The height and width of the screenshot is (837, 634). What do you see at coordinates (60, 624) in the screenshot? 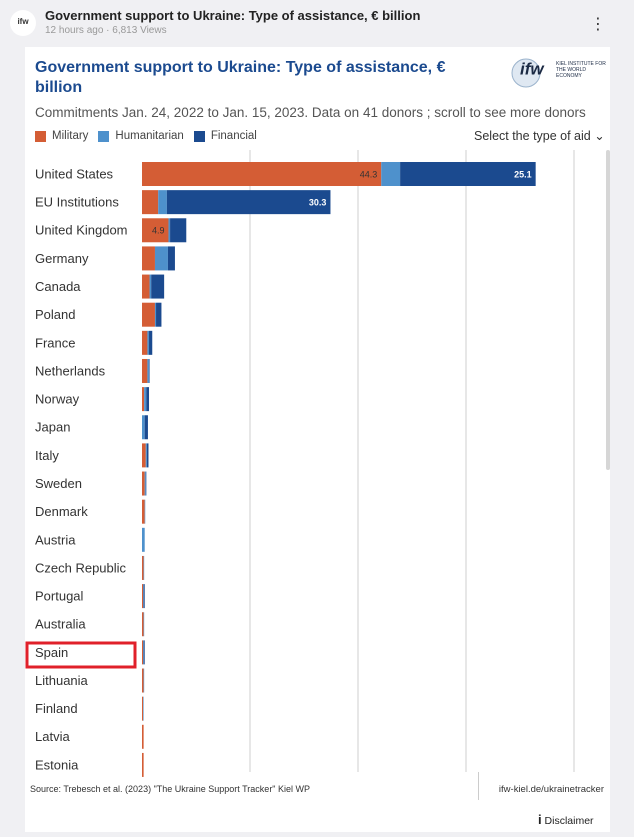
I see `category-label: Australia` at bounding box center [60, 624].